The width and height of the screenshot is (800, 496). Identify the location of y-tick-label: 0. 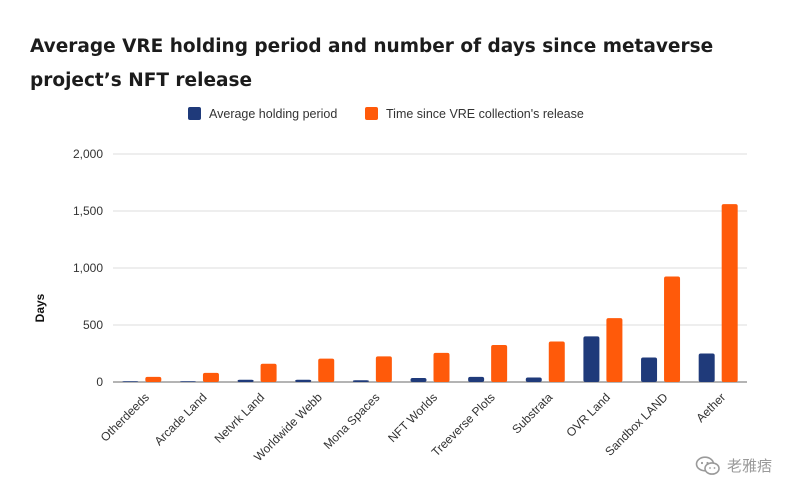
(99, 382).